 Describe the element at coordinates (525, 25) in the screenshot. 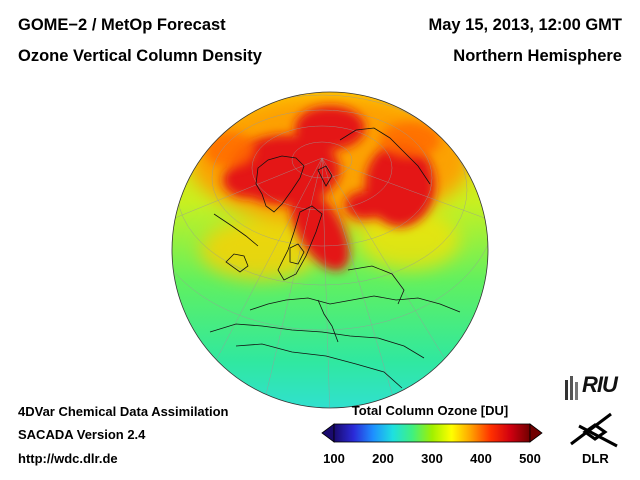

I see `date-time: May 15, 2013, 12:00 GMT` at that location.